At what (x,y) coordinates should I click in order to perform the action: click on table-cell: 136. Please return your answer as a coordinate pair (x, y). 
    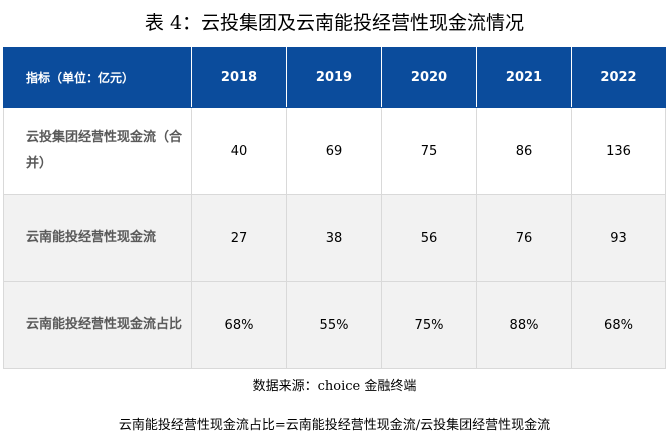
    Looking at the image, I should click on (618, 151).